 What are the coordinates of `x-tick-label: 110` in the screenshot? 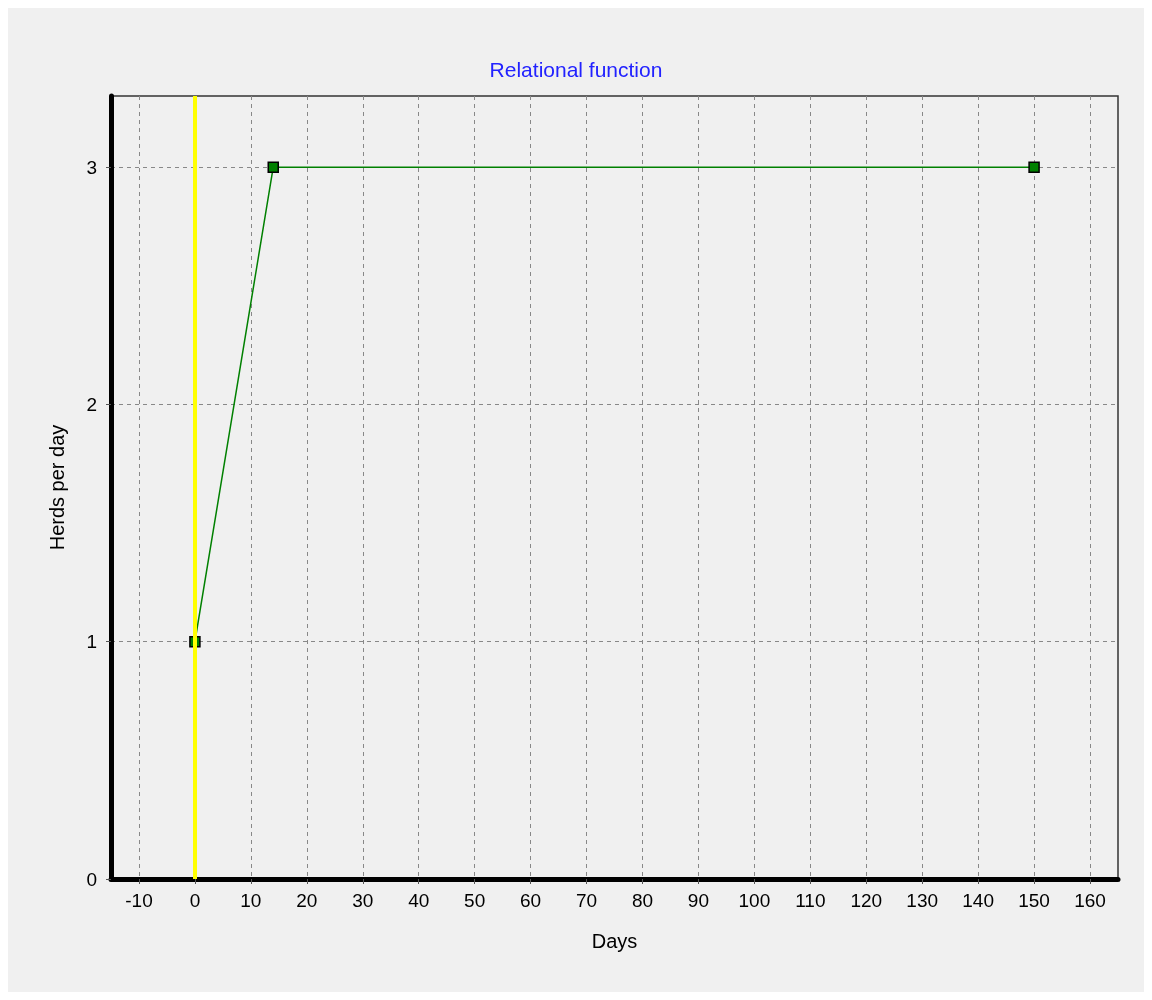 It's located at (810, 900).